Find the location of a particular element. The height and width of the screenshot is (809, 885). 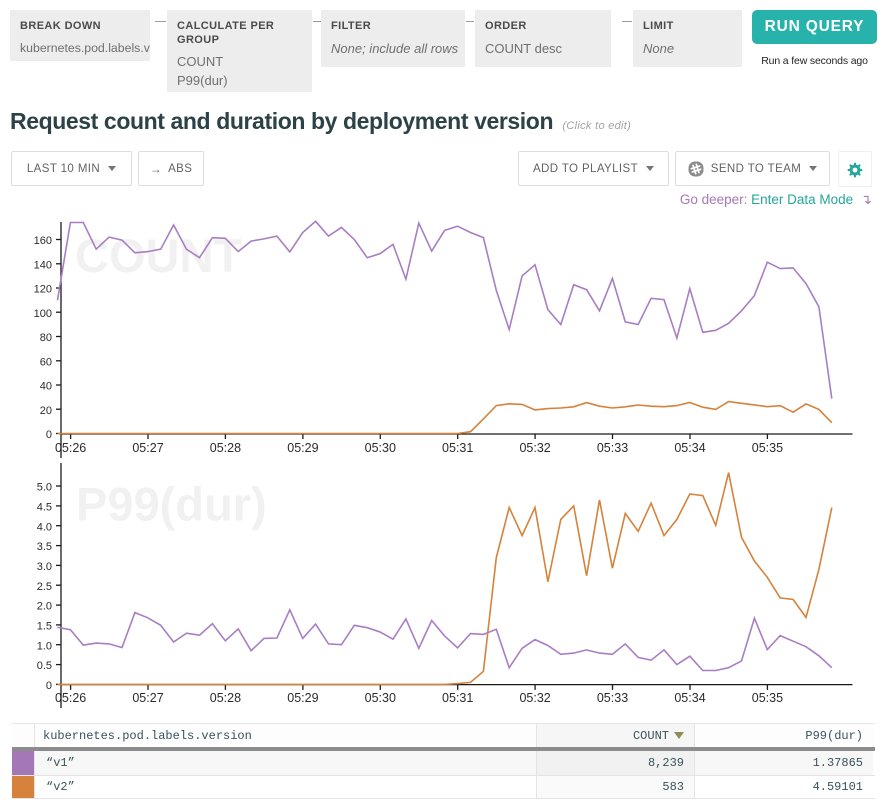

svg-text: 2.5 is located at coordinates (44, 587).